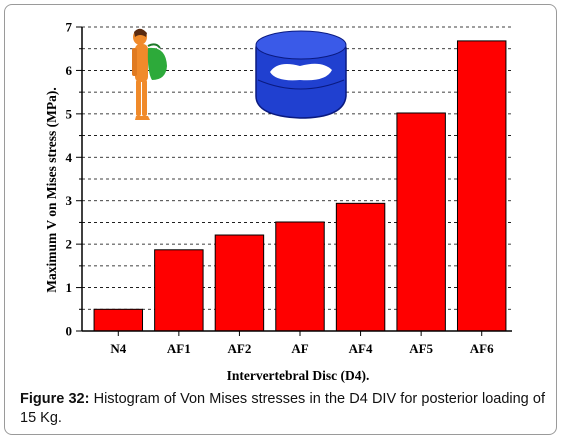  What do you see at coordinates (149, 74) in the screenshot?
I see `human-figure-icon` at bounding box center [149, 74].